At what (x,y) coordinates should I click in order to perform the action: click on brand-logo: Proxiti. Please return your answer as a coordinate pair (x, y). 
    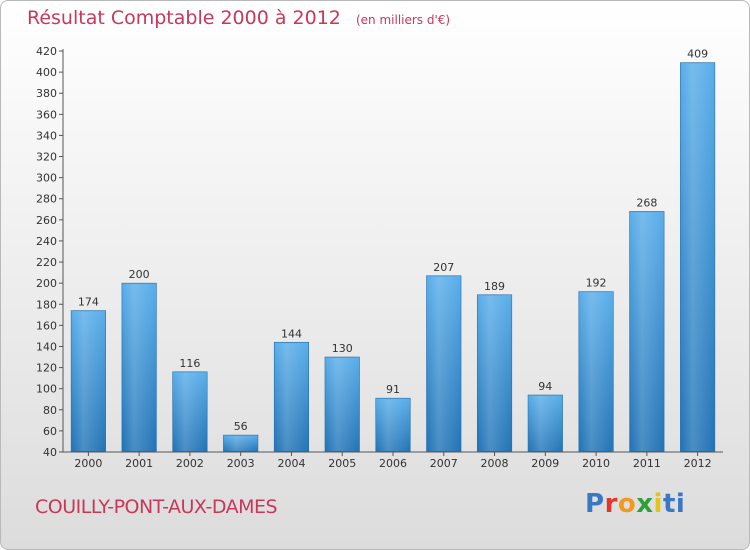
    Looking at the image, I should click on (635, 504).